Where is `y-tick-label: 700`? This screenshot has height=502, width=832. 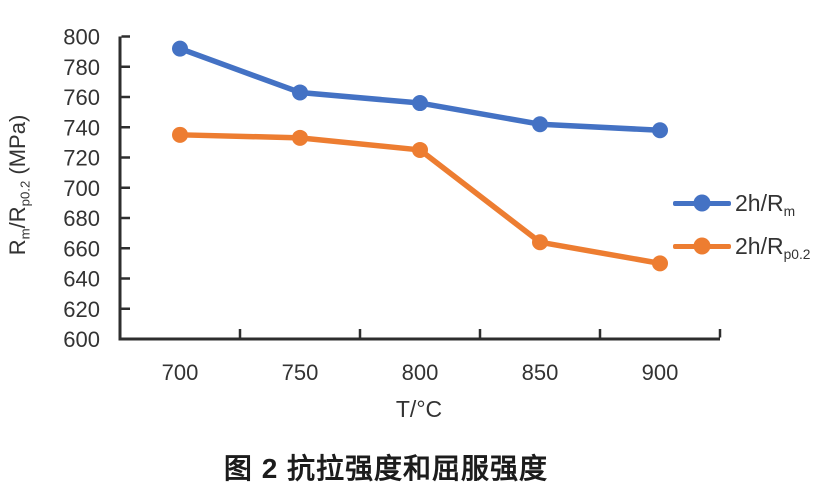
y-tick-label: 700 is located at coordinates (81, 188).